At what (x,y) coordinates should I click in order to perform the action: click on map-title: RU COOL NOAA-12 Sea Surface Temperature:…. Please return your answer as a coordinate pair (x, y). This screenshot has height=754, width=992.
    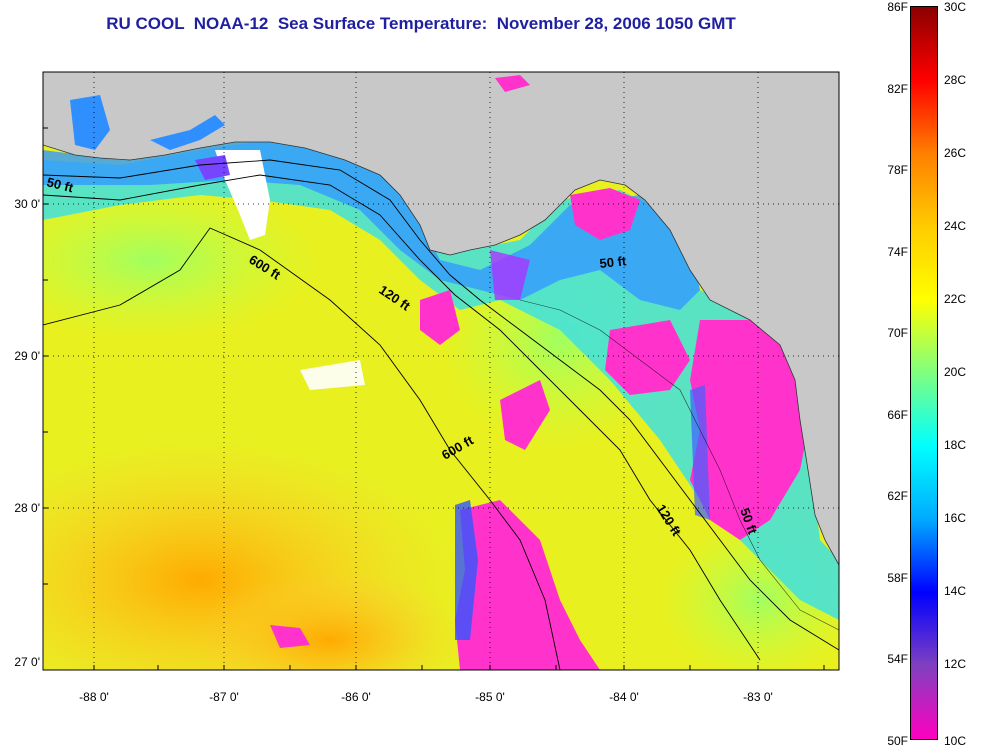
    Looking at the image, I should click on (421, 23).